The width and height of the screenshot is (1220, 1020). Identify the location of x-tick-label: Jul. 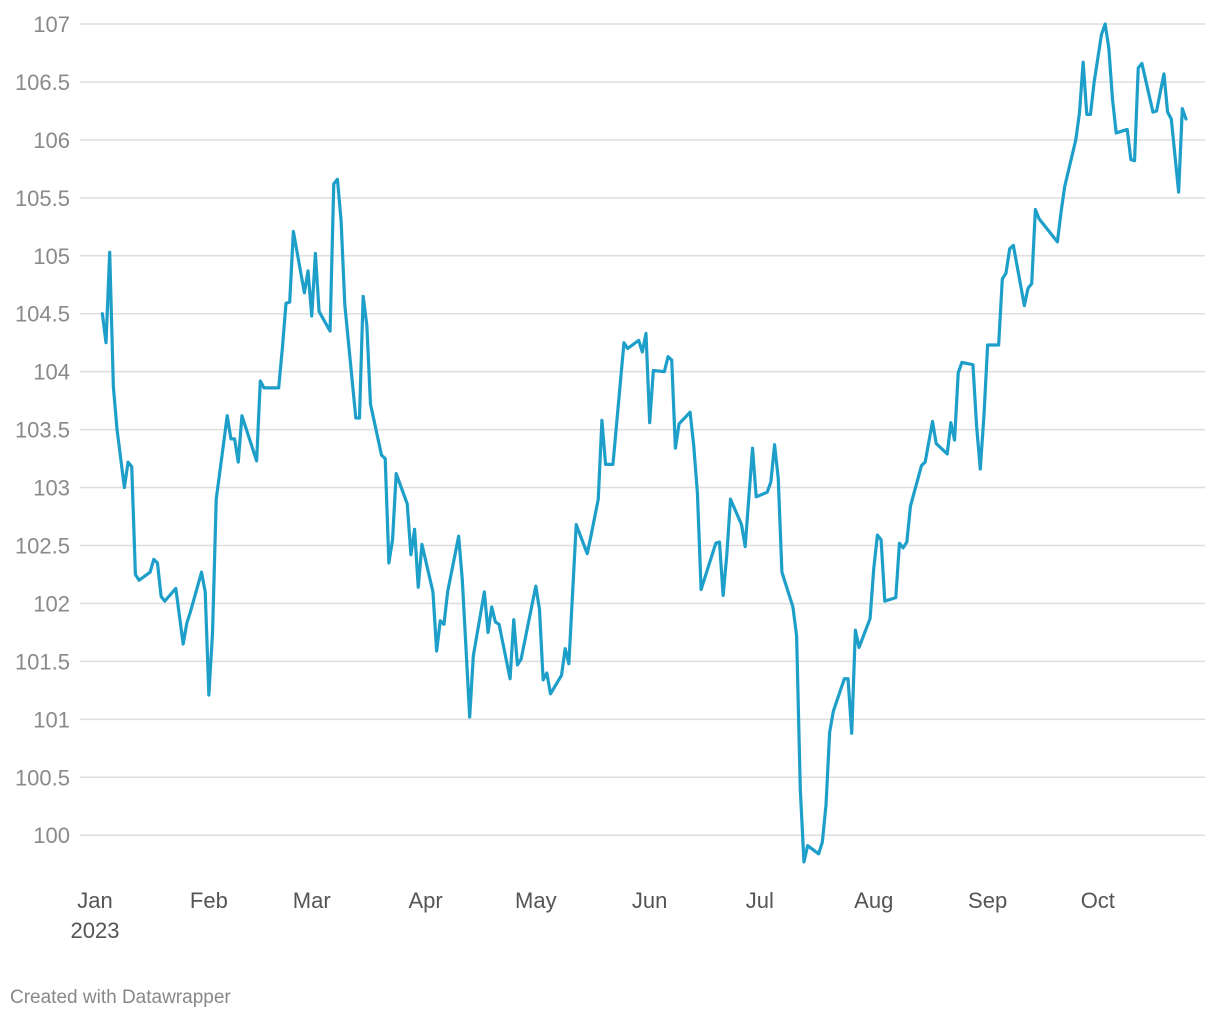
(760, 900).